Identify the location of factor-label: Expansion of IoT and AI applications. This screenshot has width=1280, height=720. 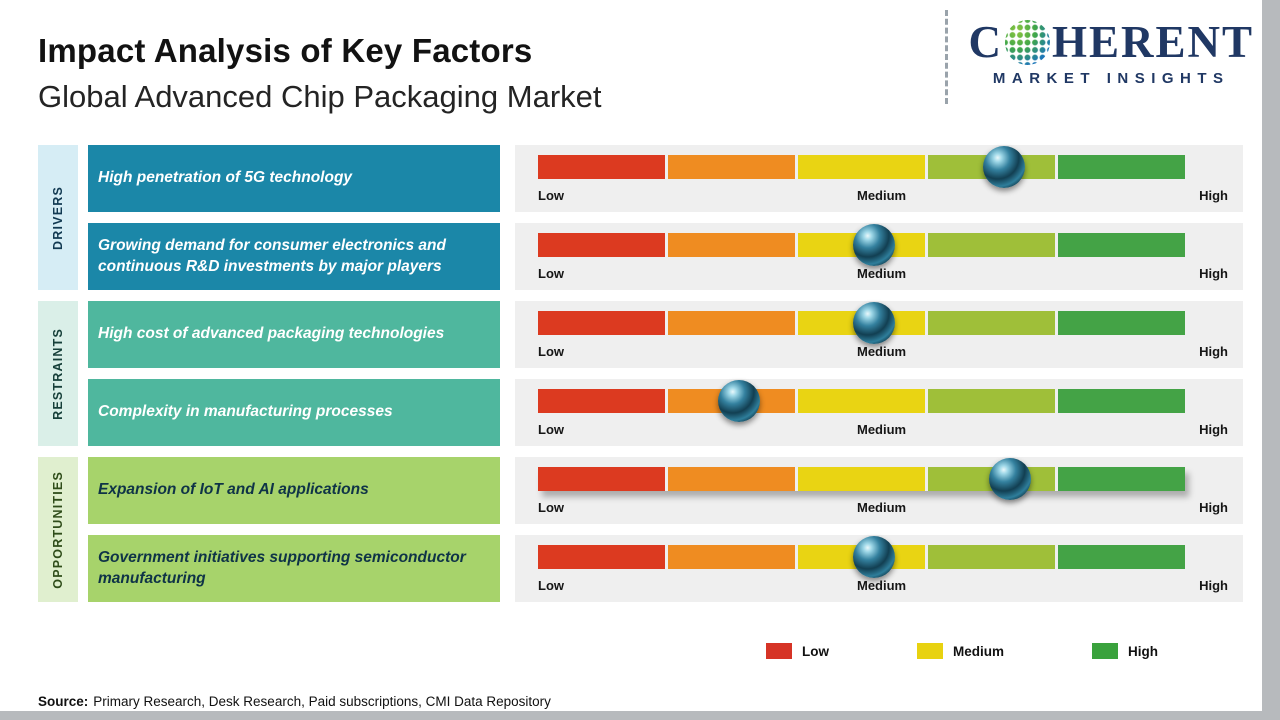
(233, 490).